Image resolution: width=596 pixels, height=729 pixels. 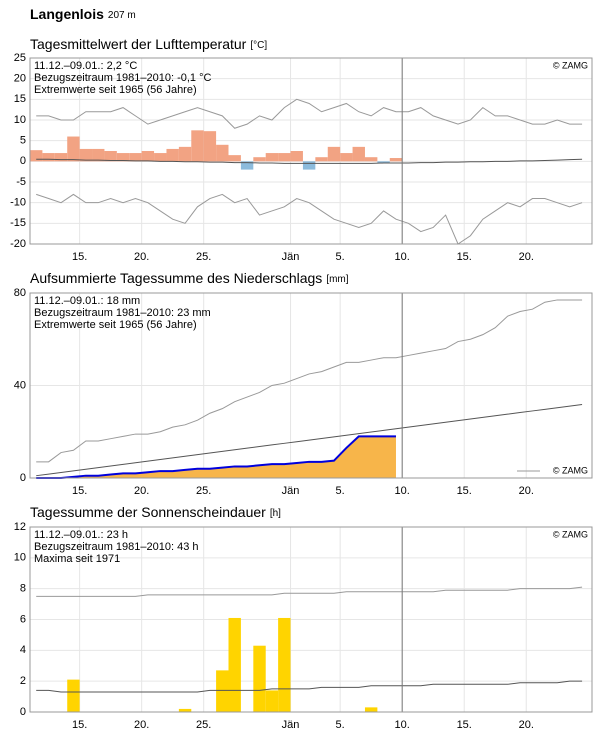 I want to click on info-text: Maxima seit 1971, so click(x=77, y=559).